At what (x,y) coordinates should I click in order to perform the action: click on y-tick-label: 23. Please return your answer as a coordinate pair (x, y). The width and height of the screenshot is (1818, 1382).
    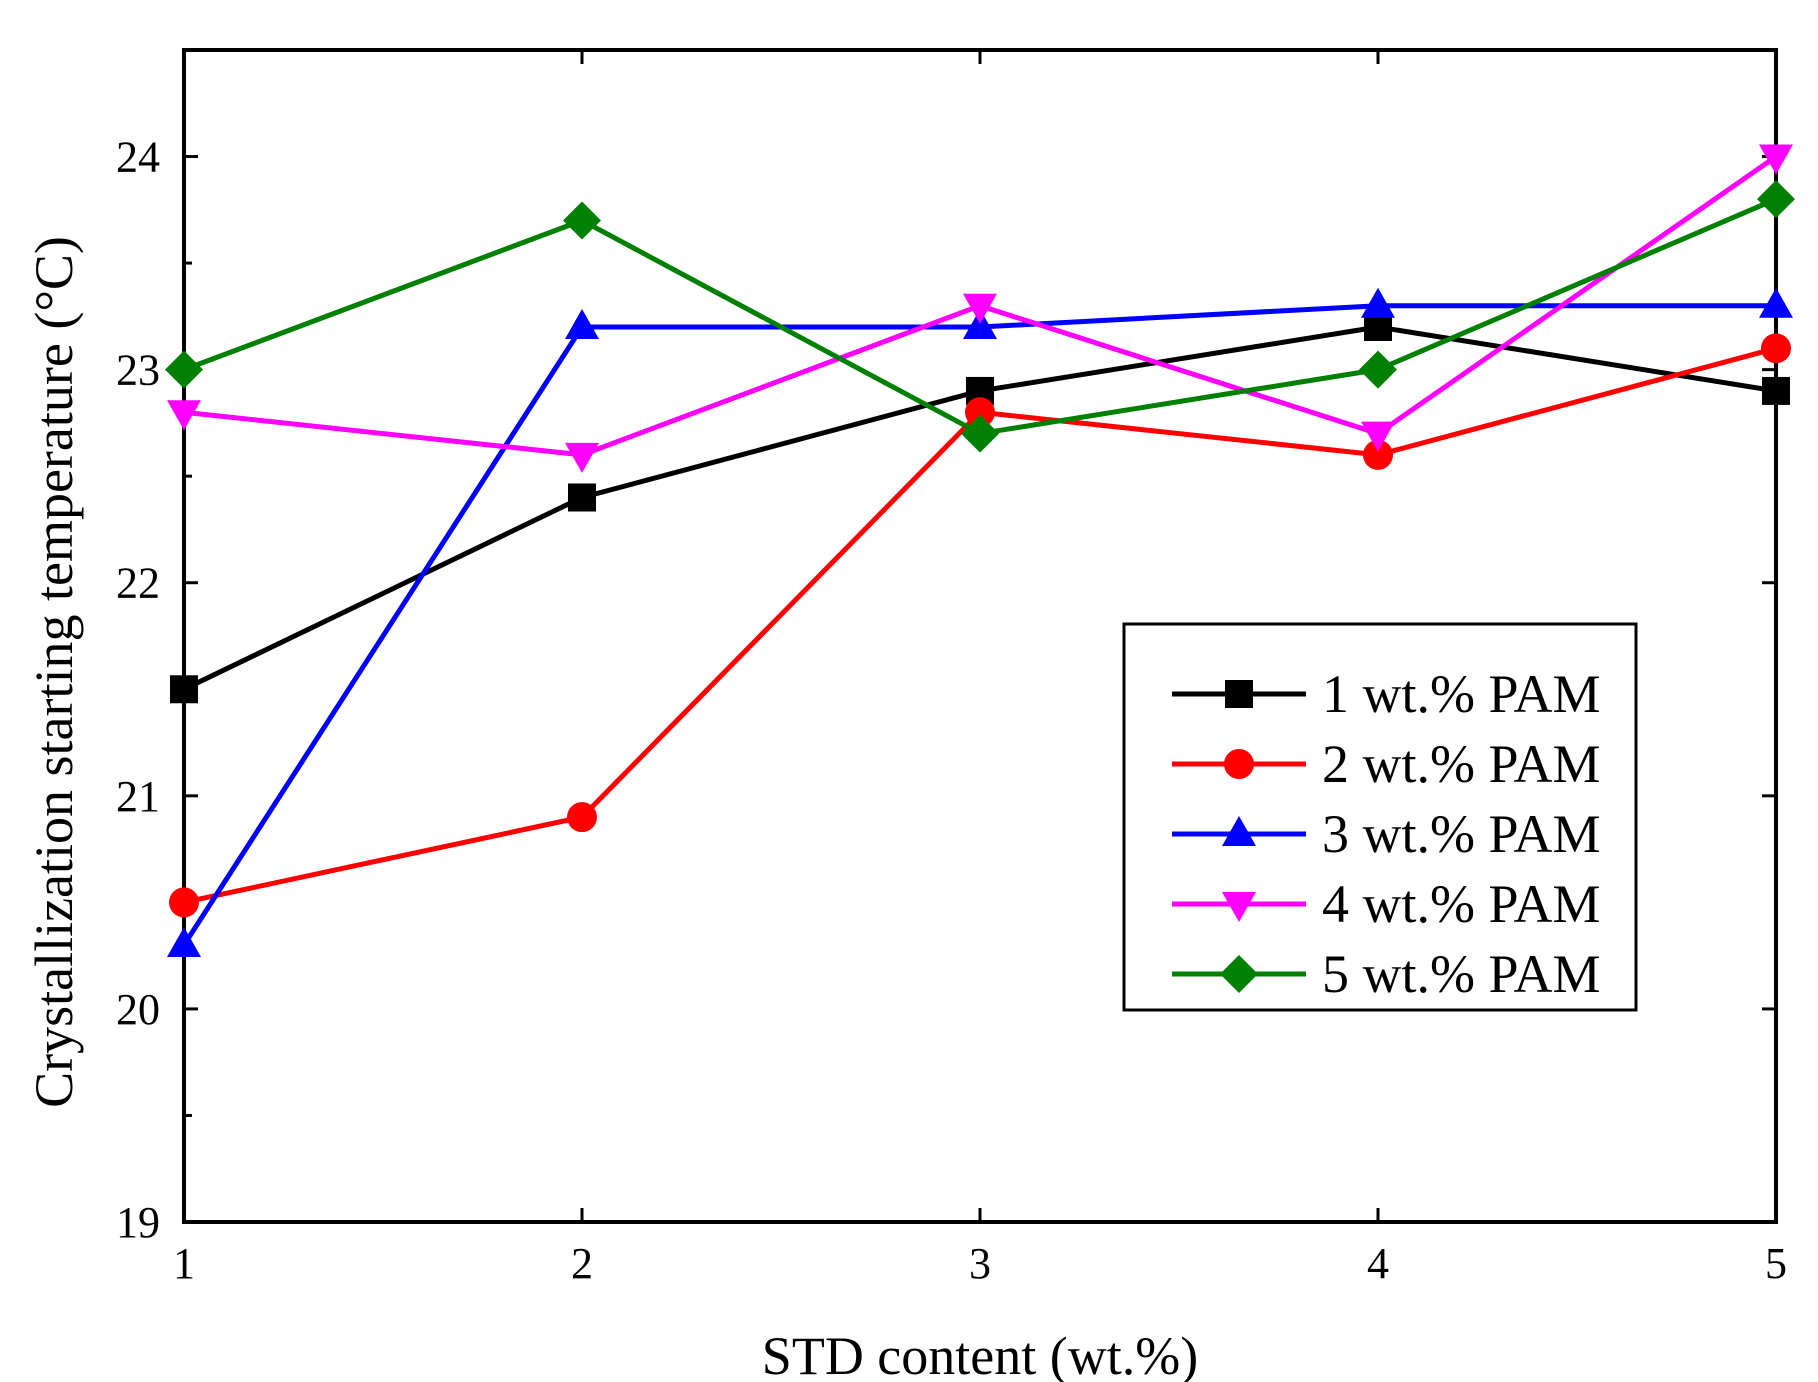
    Looking at the image, I should click on (138, 370).